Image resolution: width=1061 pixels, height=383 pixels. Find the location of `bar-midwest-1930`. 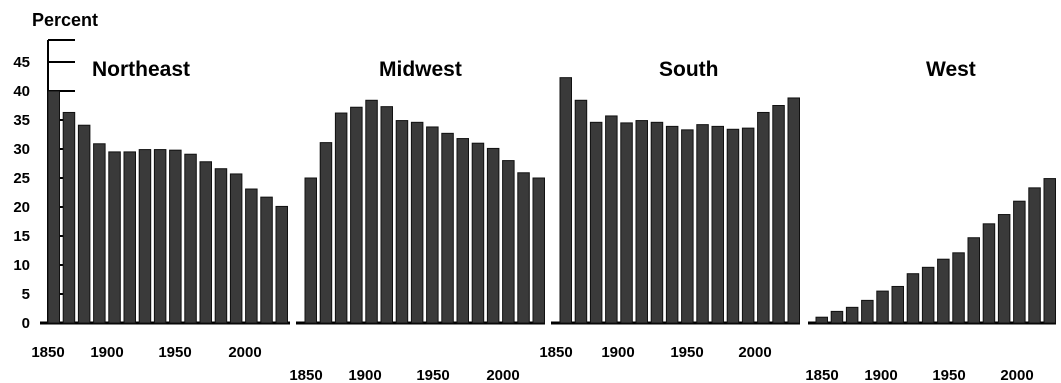

bar-midwest-1930 is located at coordinates (432, 225).